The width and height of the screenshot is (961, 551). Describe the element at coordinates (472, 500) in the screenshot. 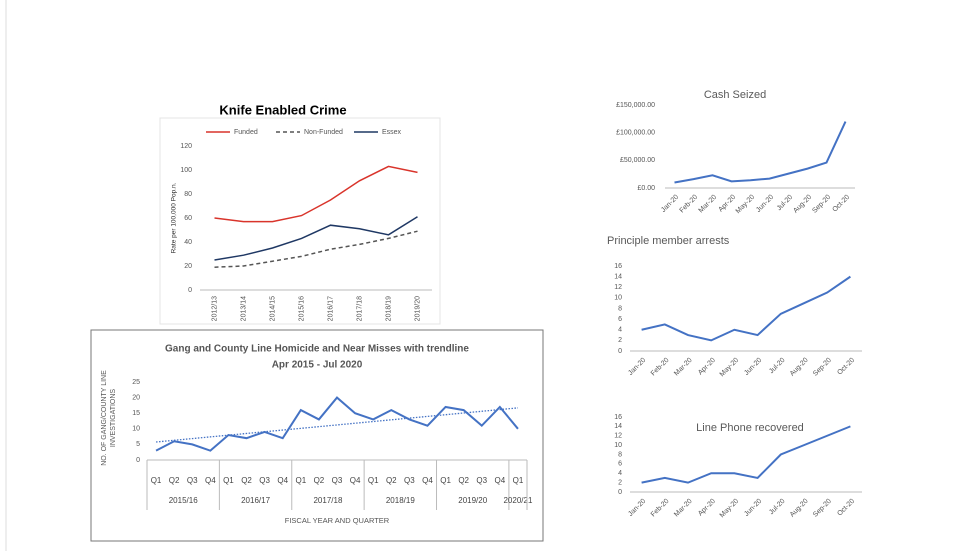

I see `x-group-label: 2019/20` at that location.